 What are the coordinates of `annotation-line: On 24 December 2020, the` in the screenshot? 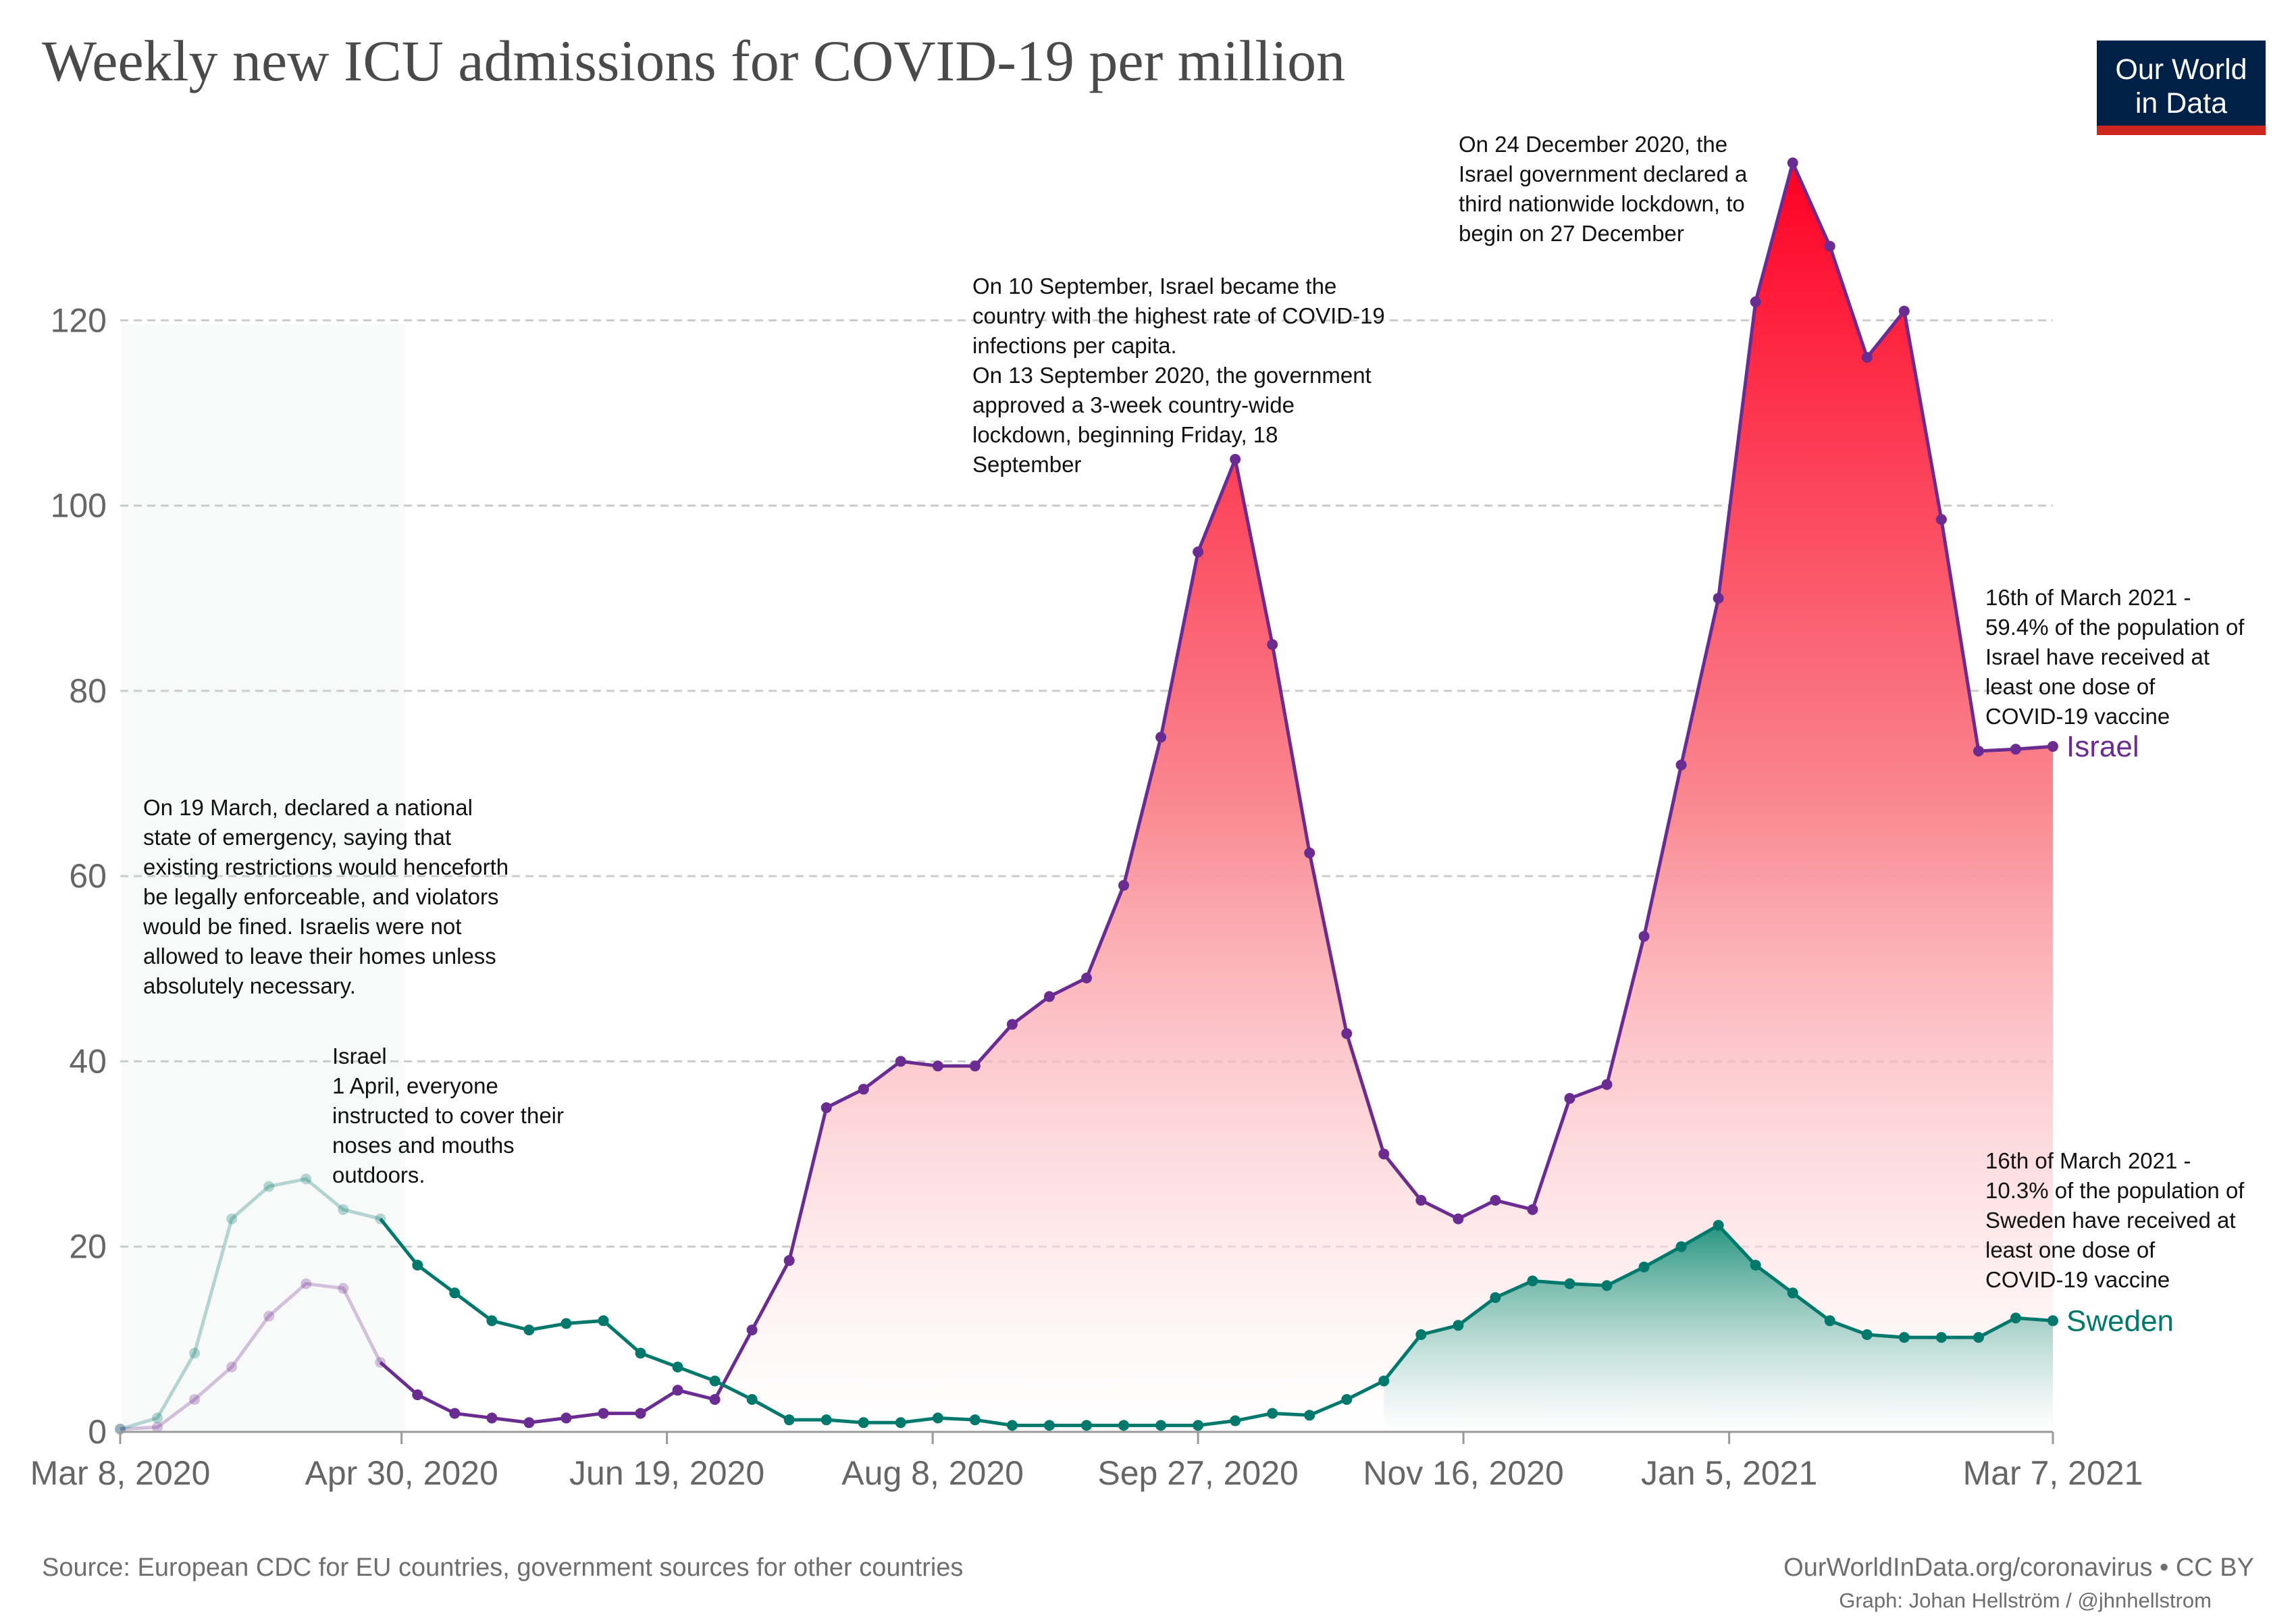 It's located at (1593, 144).